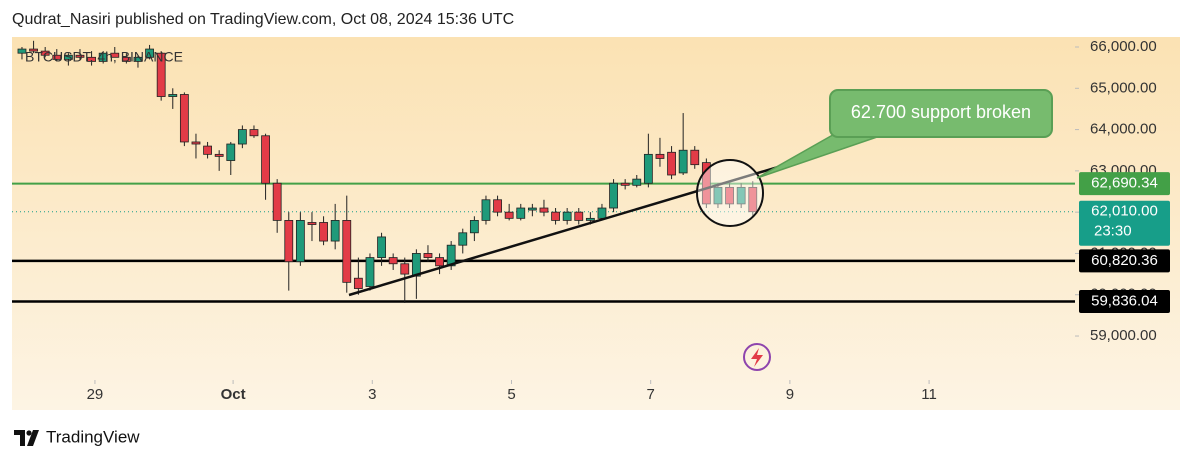 The height and width of the screenshot is (461, 1200). Describe the element at coordinates (757, 357) in the screenshot. I see `lightning-icon` at that location.